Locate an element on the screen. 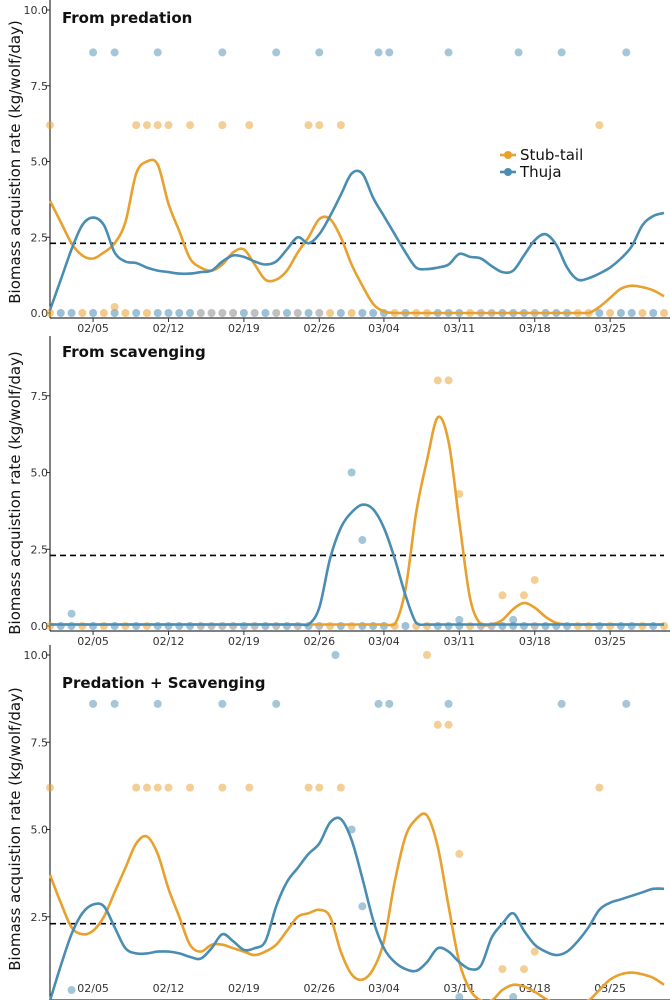 This screenshot has height=1000, width=670. series-line-stub-tail is located at coordinates (356, 236).